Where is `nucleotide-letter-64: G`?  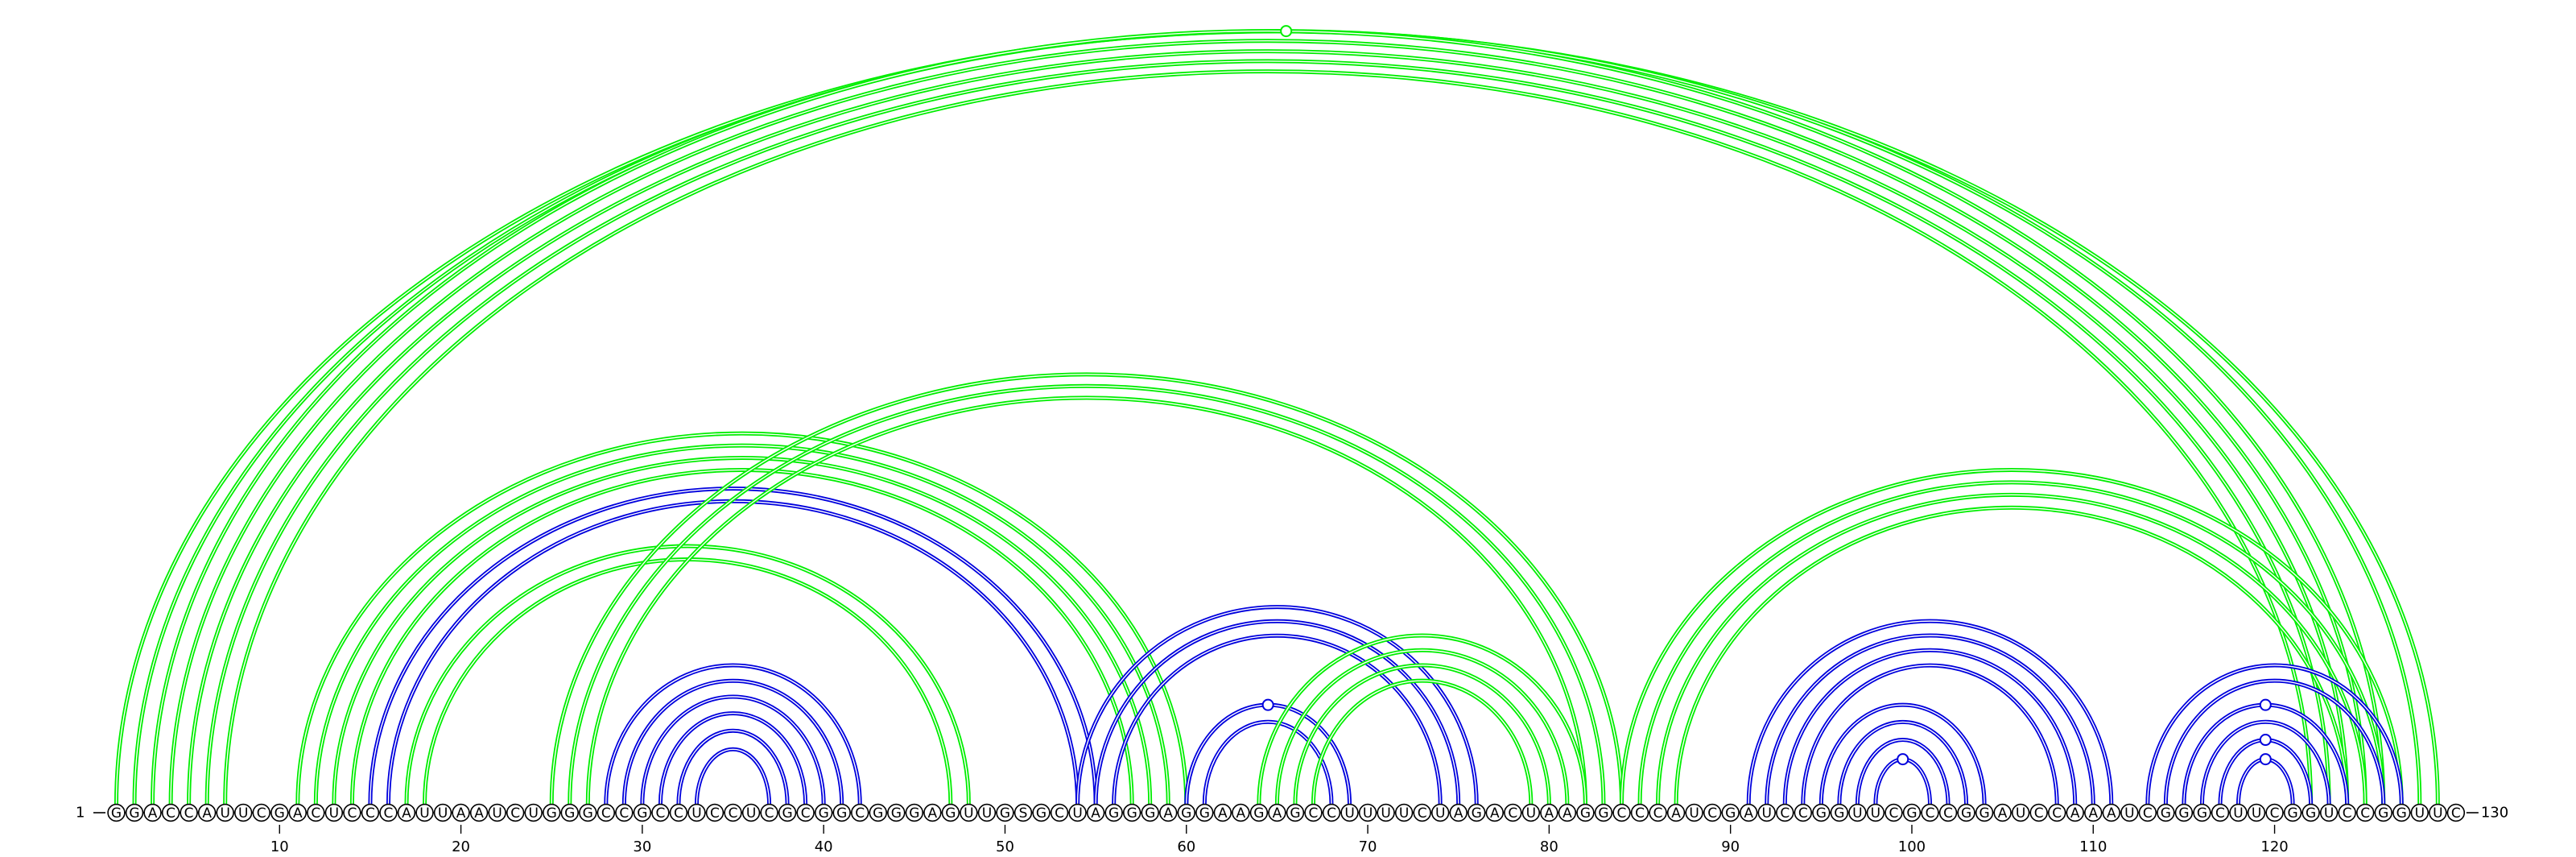
nucleotide-letter-64: G is located at coordinates (1258, 813).